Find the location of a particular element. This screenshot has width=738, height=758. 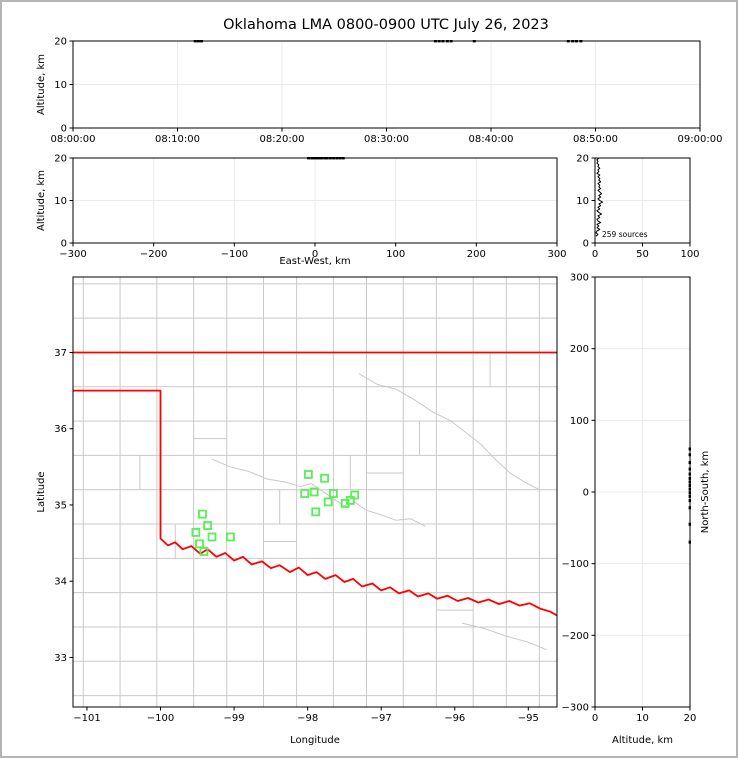

p1-x-tick-label: 08:30:00 is located at coordinates (386, 139).